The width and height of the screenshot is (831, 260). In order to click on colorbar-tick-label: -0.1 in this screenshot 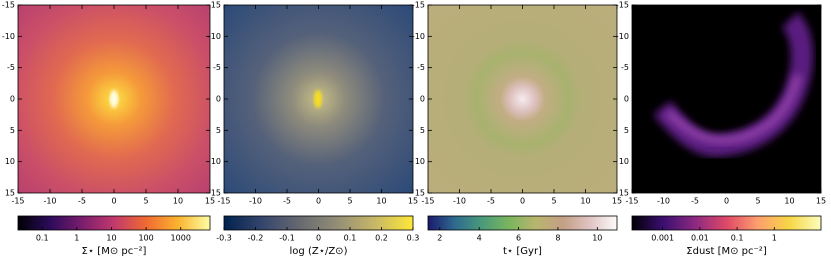, I will do `click(287, 238)`.